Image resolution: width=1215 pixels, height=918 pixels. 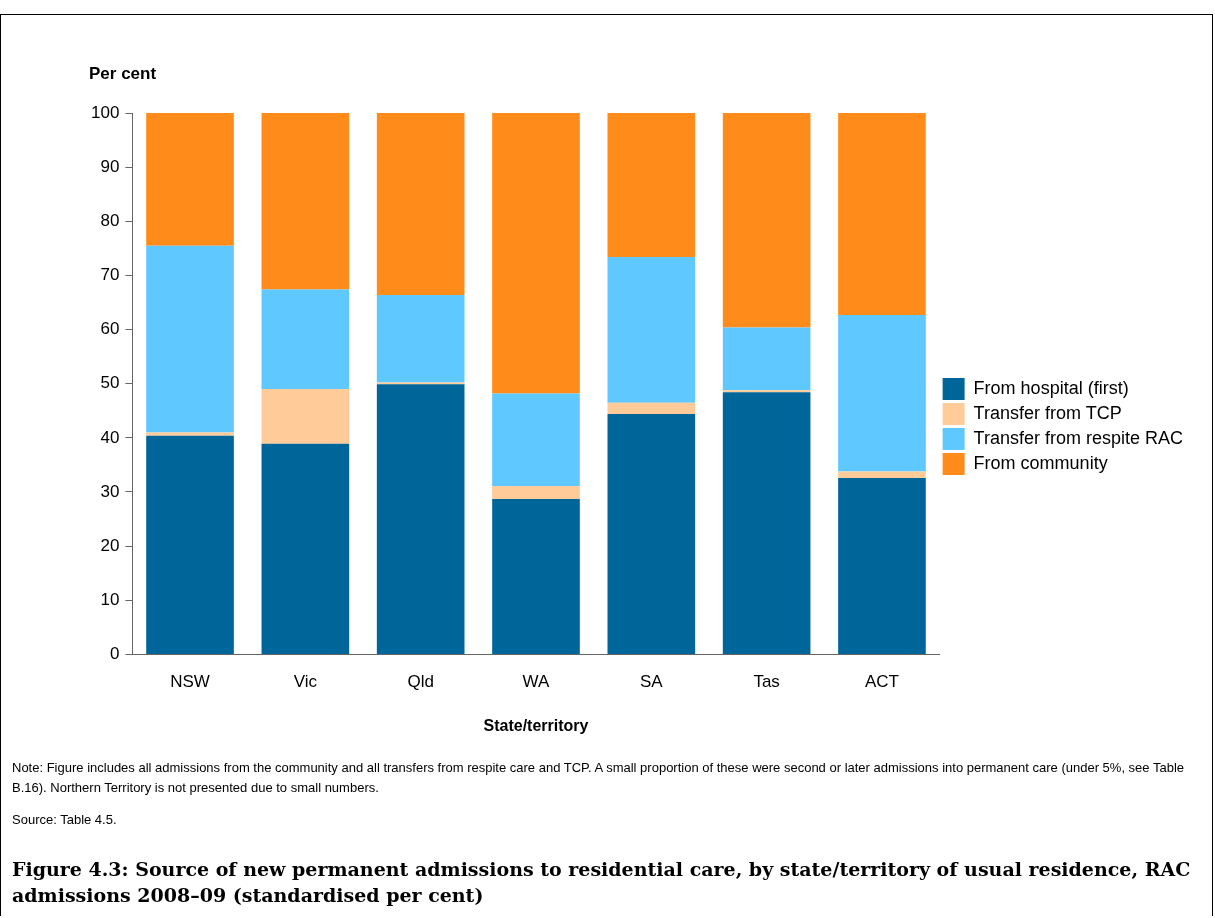 I want to click on x-tick-label: NSW, so click(x=190, y=682).